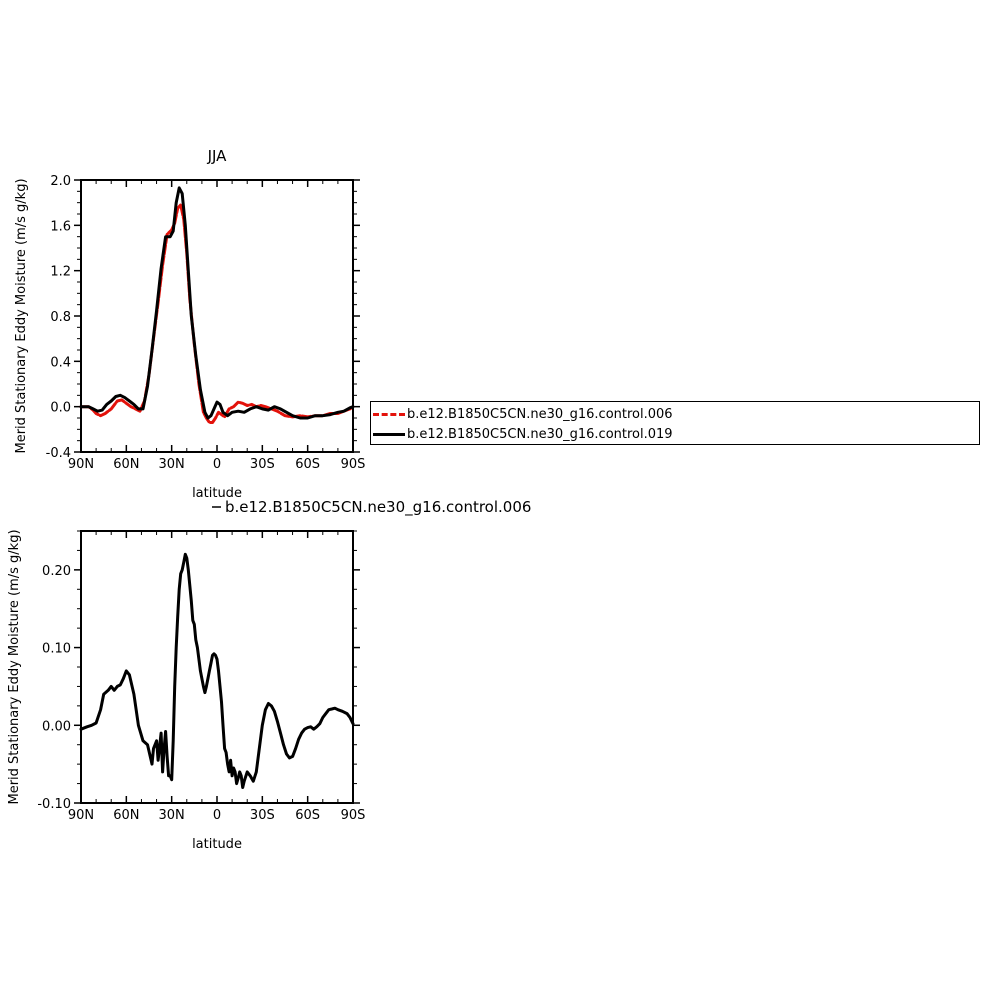 The image size is (997, 997). I want to click on panel-bottom-tick-labels: 90N 60N 30N 0 30S 60S 90S -0.10 0.00 0.10 0.20, so click(201, 693).